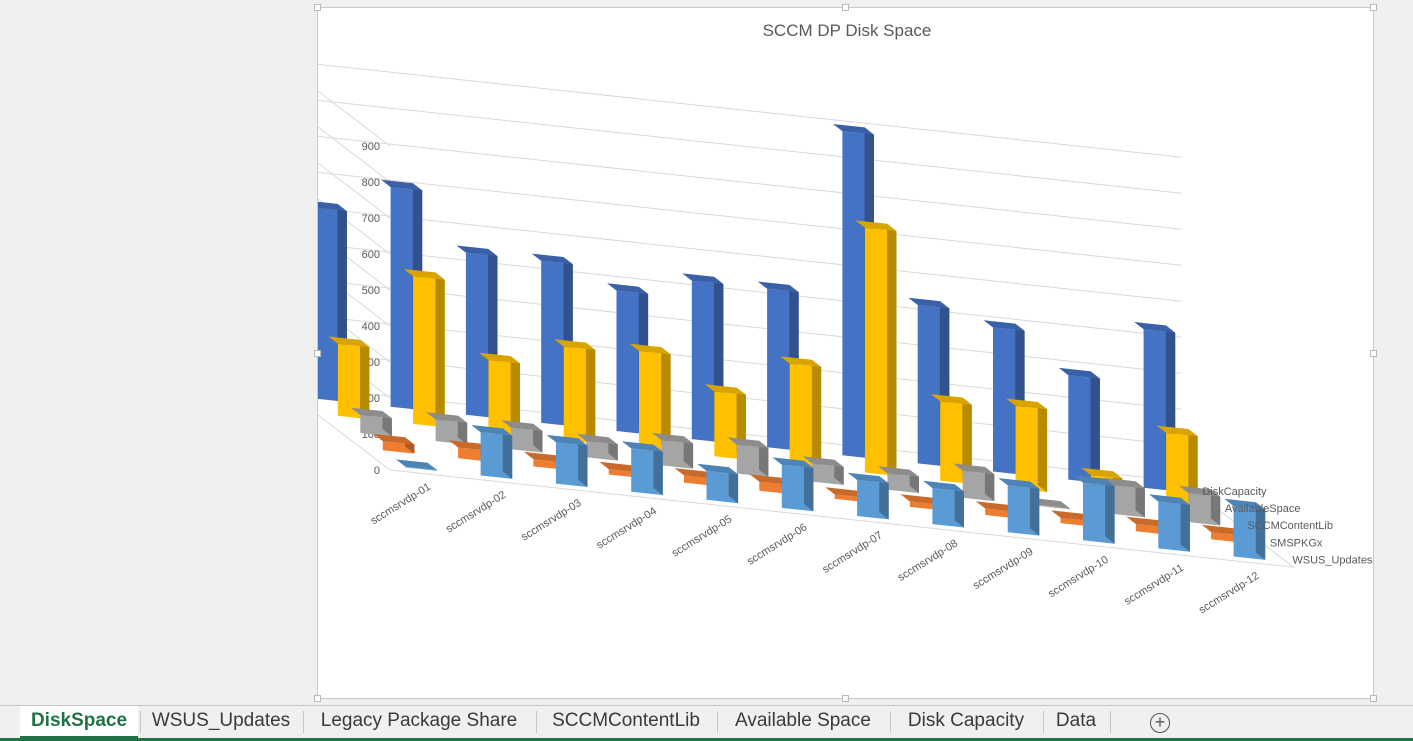  What do you see at coordinates (706, 739) in the screenshot?
I see `tab-bar-accent-line` at bounding box center [706, 739].